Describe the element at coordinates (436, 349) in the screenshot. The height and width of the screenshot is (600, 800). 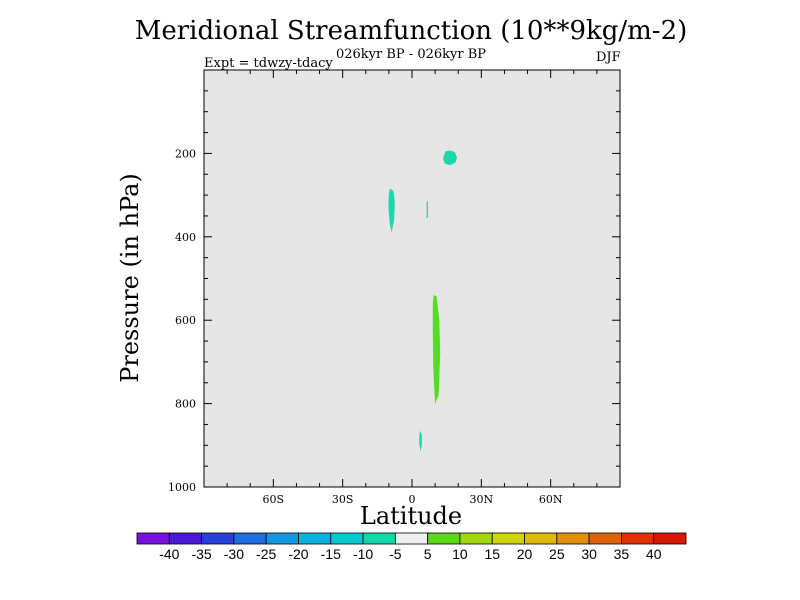
I see `contour-region-blob-green` at that location.